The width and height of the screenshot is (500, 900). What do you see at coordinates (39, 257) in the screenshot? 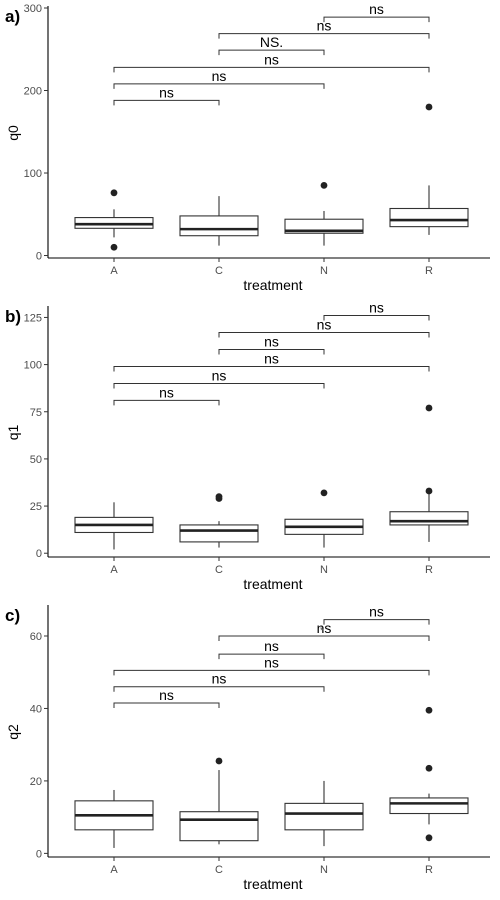
I see `y-tick-label: 0` at bounding box center [39, 257].